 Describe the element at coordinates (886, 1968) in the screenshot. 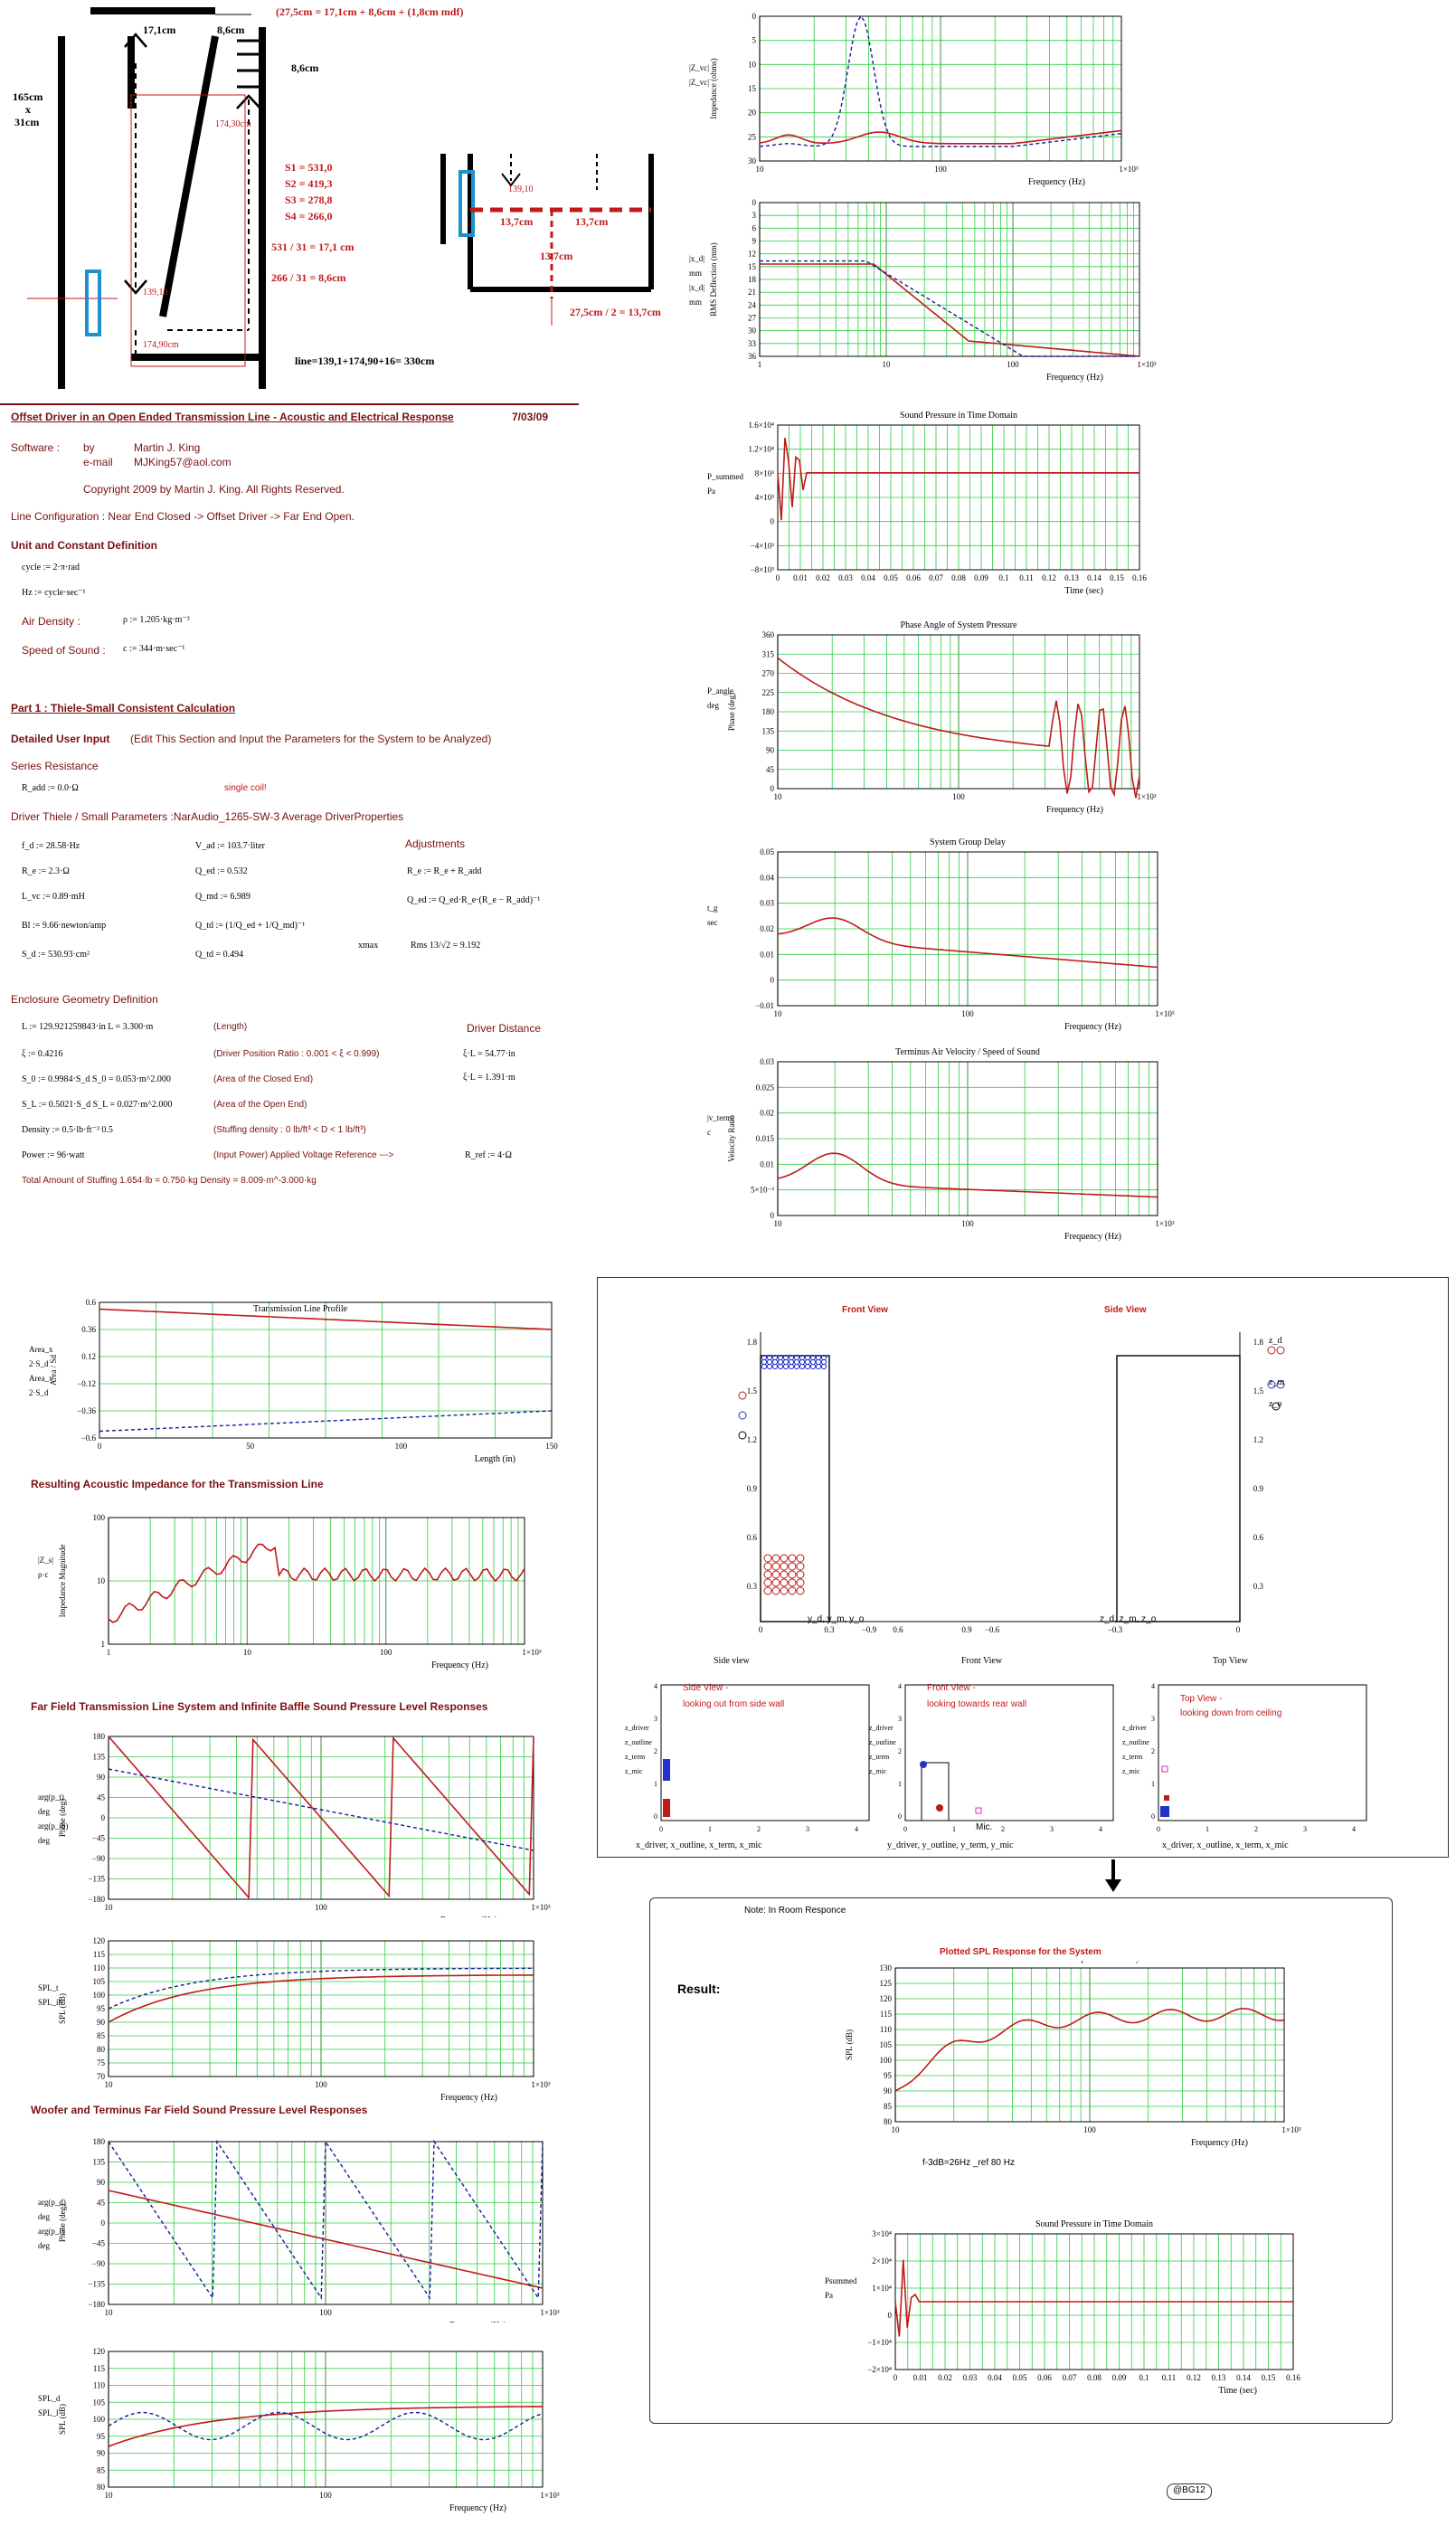

I see `y-tick-label: 130` at that location.